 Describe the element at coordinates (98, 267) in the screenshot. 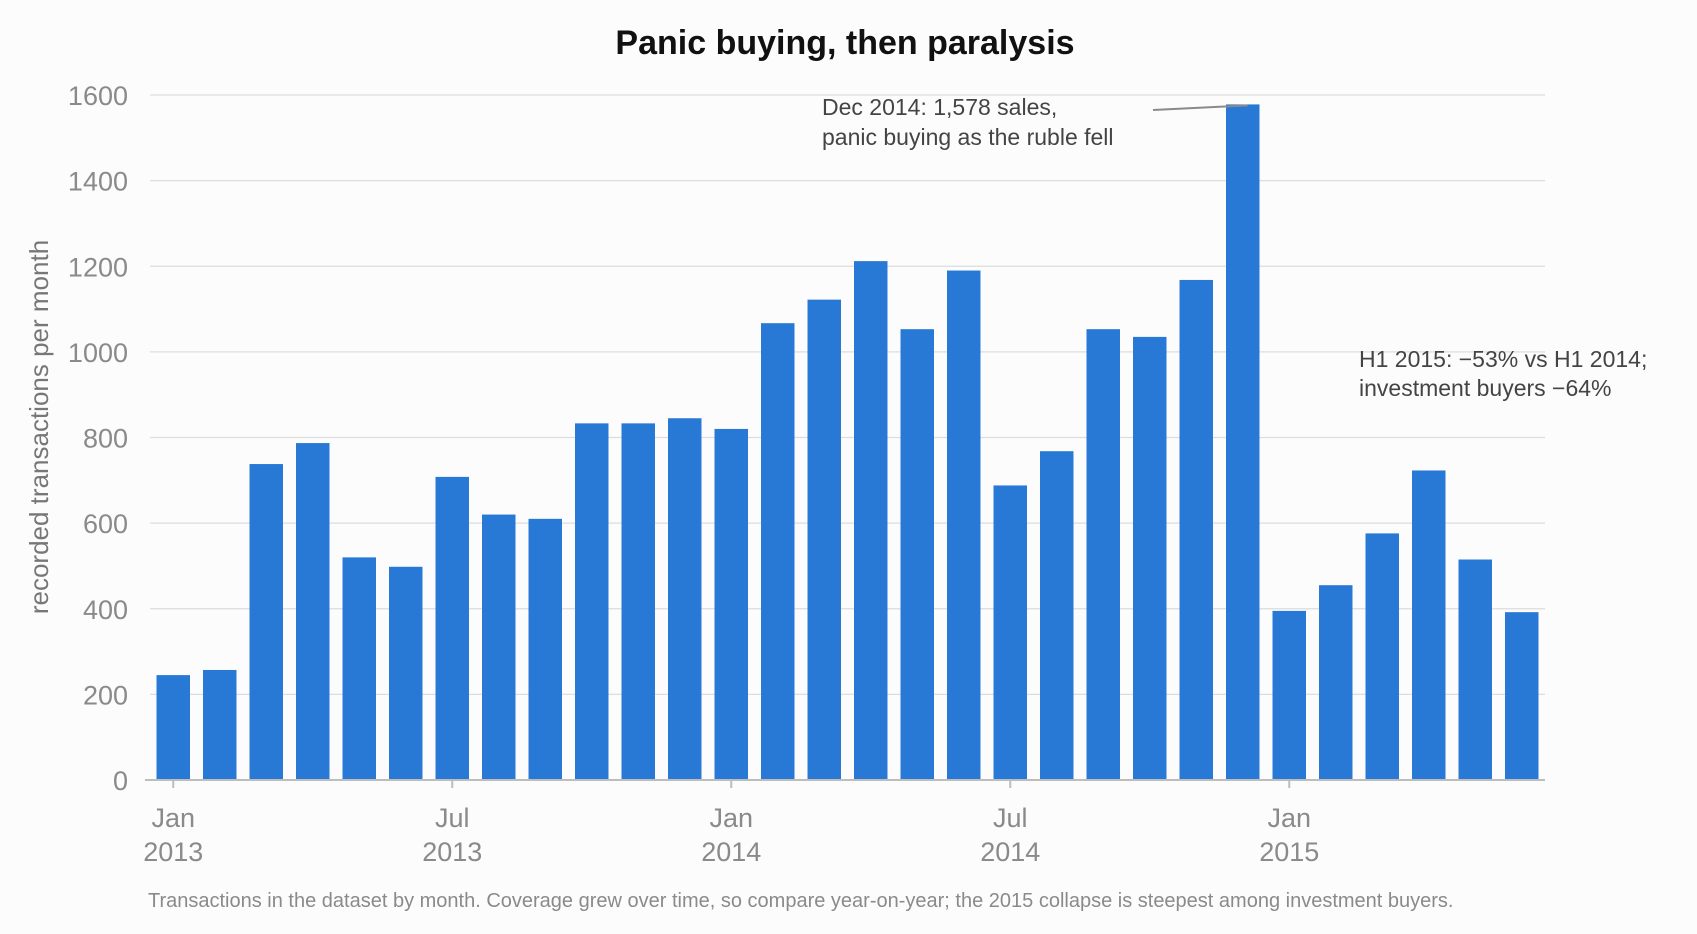

I see `y-tick-label: 1200` at that location.